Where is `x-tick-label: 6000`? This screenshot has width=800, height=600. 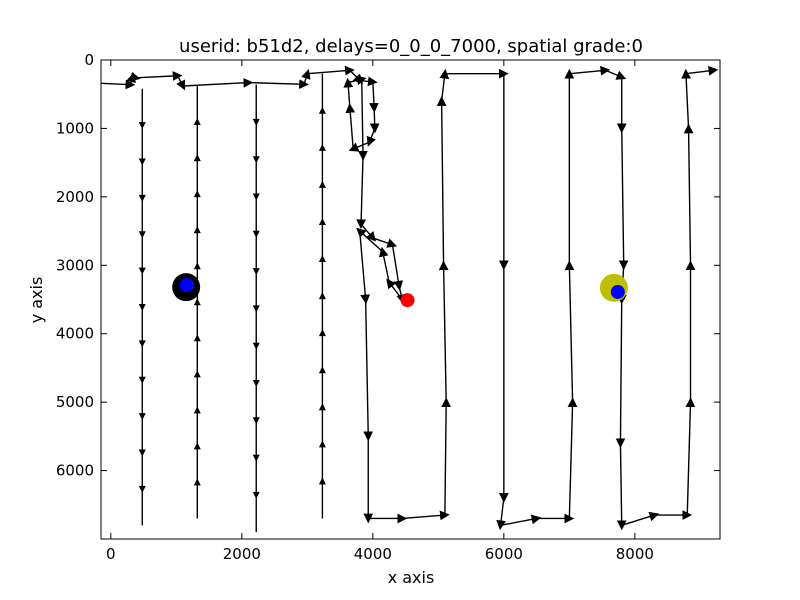 x-tick-label: 6000 is located at coordinates (504, 554).